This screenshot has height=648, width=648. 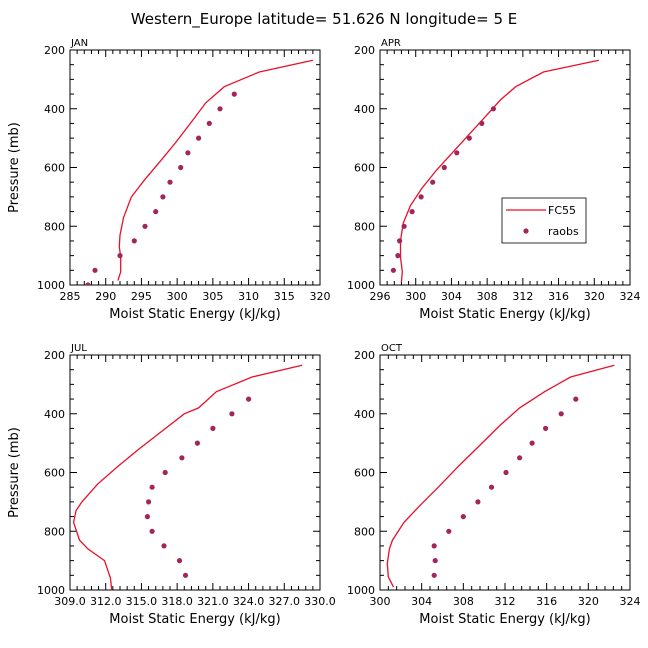 What do you see at coordinates (141, 296) in the screenshot?
I see `x-tick-label: 295` at bounding box center [141, 296].